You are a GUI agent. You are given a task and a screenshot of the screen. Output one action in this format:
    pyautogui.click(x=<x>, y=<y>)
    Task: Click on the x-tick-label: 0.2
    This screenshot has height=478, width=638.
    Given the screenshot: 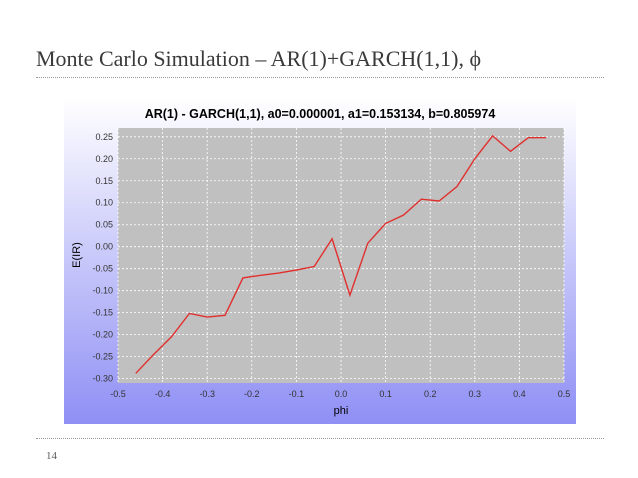 What is the action you would take?
    pyautogui.click(x=430, y=394)
    